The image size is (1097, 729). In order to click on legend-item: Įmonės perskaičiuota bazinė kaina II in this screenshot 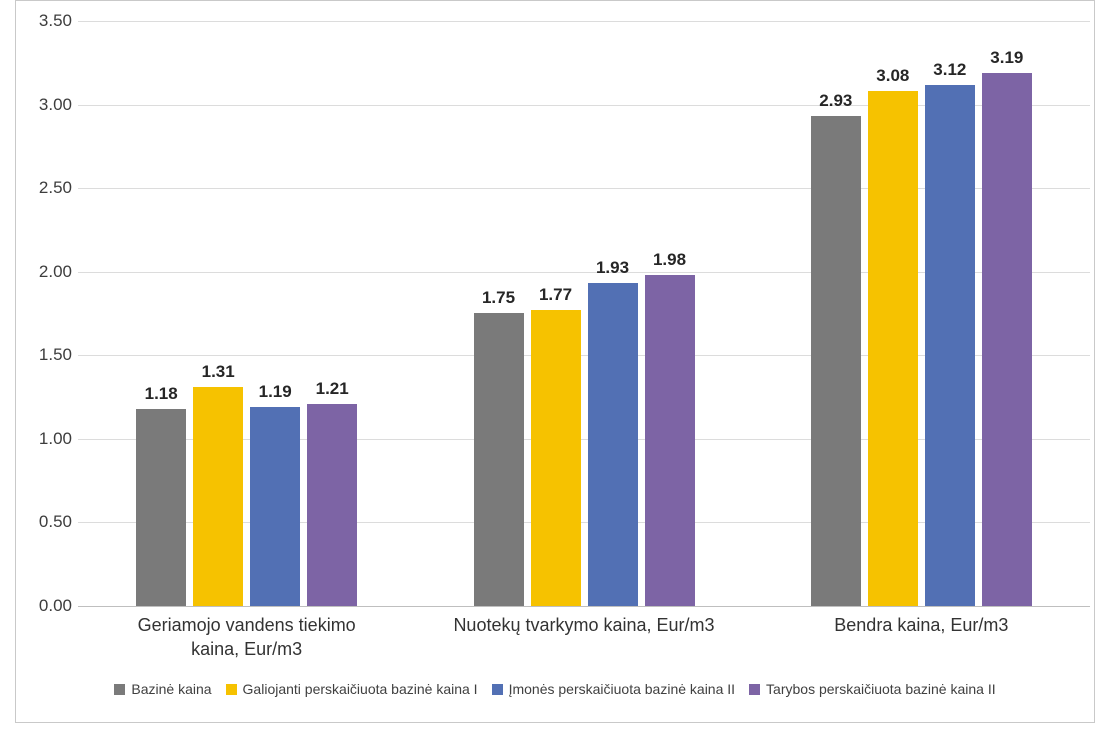, I will do `click(613, 689)`.